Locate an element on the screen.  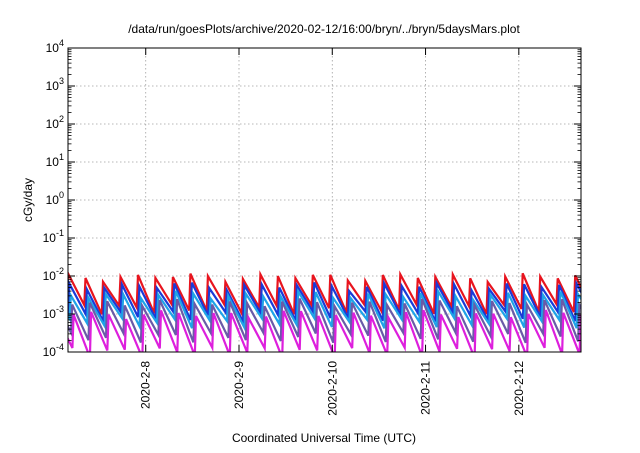
x-tick-label: 2020-2-11 is located at coordinates (426, 388).